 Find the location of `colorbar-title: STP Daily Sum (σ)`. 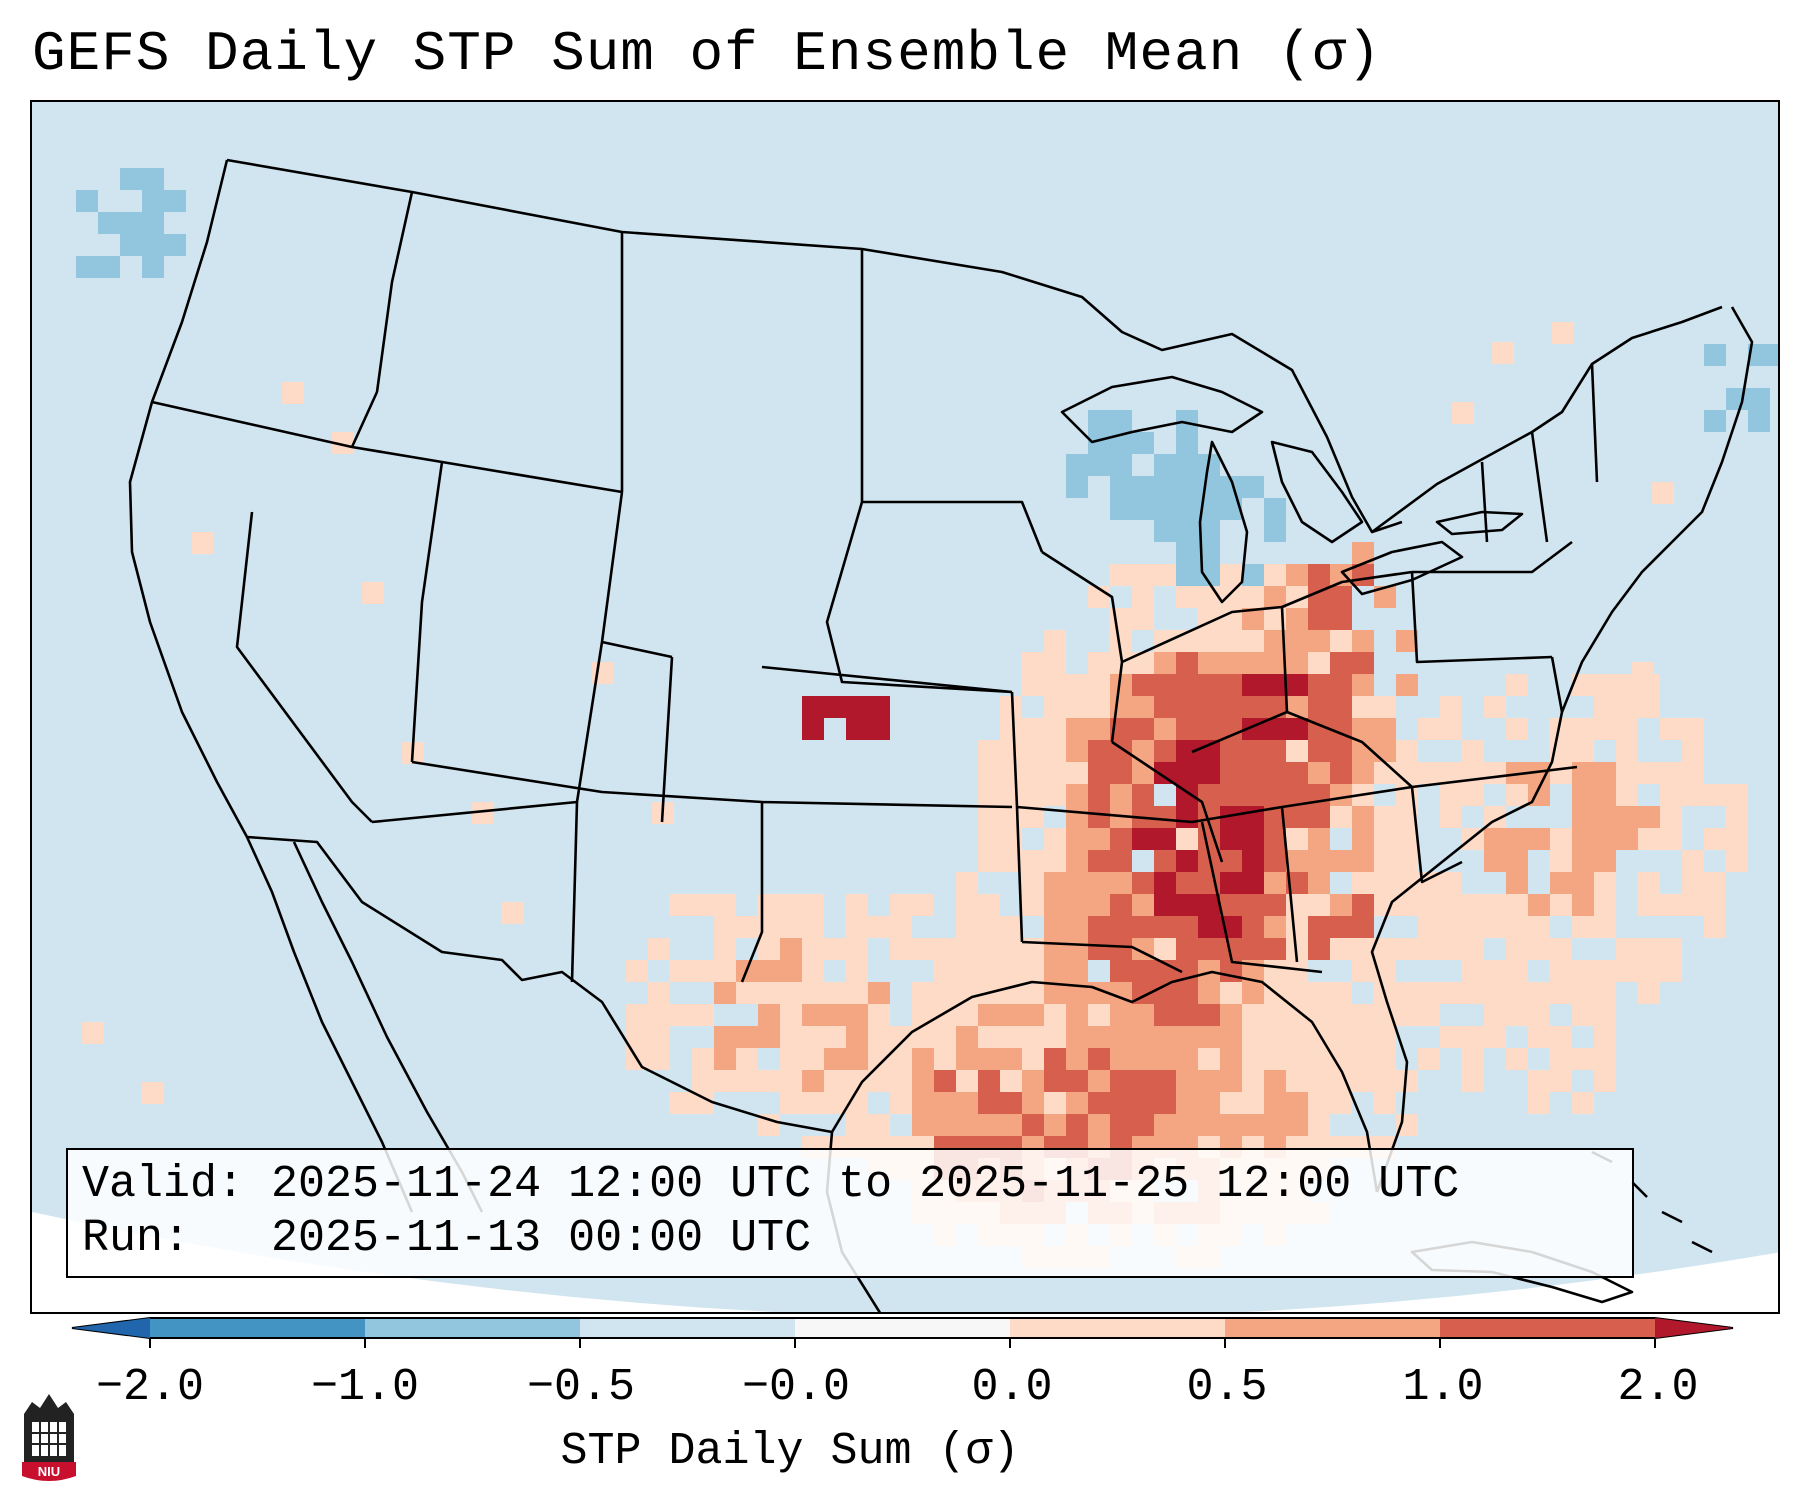

colorbar-title: STP Daily Sum (σ) is located at coordinates (790, 1451).